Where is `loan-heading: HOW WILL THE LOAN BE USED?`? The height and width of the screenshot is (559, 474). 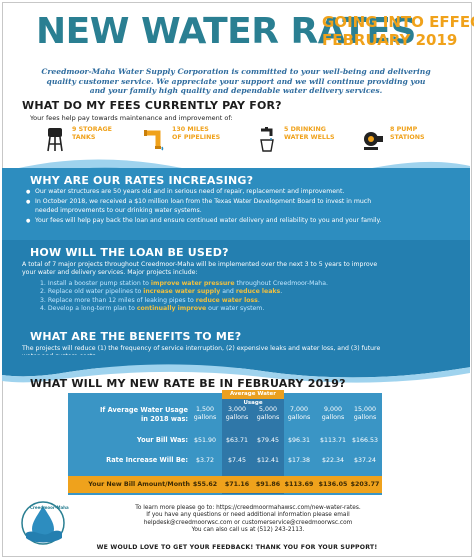 loan-heading: HOW WILL THE LOAN BE USED? is located at coordinates (129, 252).